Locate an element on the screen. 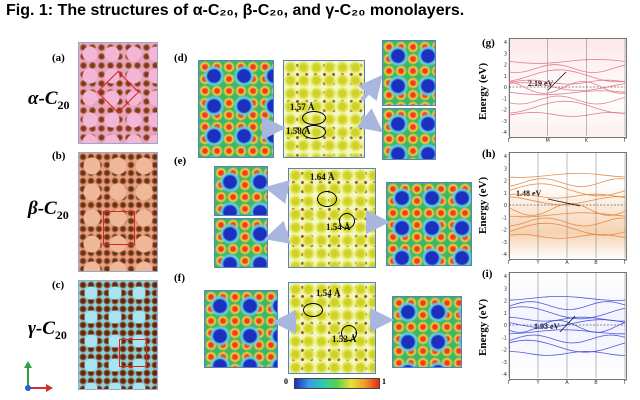 The width and height of the screenshot is (640, 400). bond-length-e2: 1.54 Å is located at coordinates (338, 227).